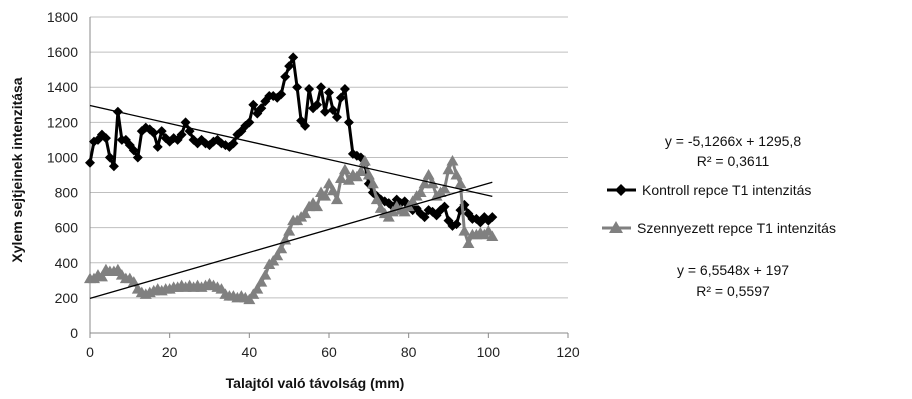 The width and height of the screenshot is (912, 399). Describe the element at coordinates (62, 87) in the screenshot. I see `y-tick-label: 1400` at that location.